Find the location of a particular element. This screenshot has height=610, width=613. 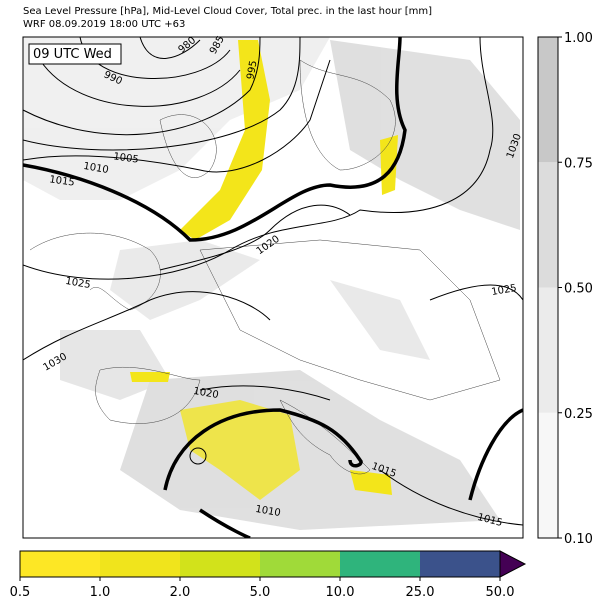

colorbar-tick-label: 1.00 is located at coordinates (578, 38).